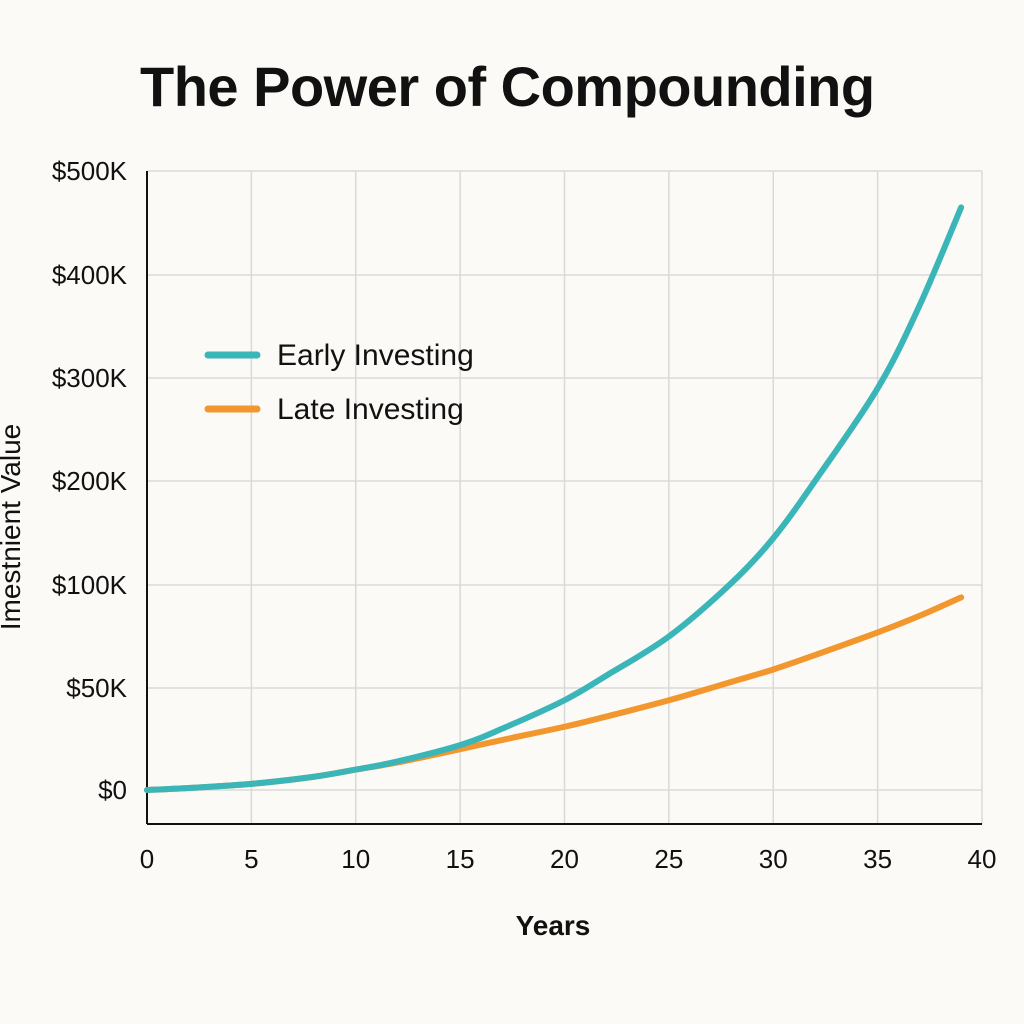  Describe the element at coordinates (112, 790) in the screenshot. I see `y-tick-label: $0` at that location.